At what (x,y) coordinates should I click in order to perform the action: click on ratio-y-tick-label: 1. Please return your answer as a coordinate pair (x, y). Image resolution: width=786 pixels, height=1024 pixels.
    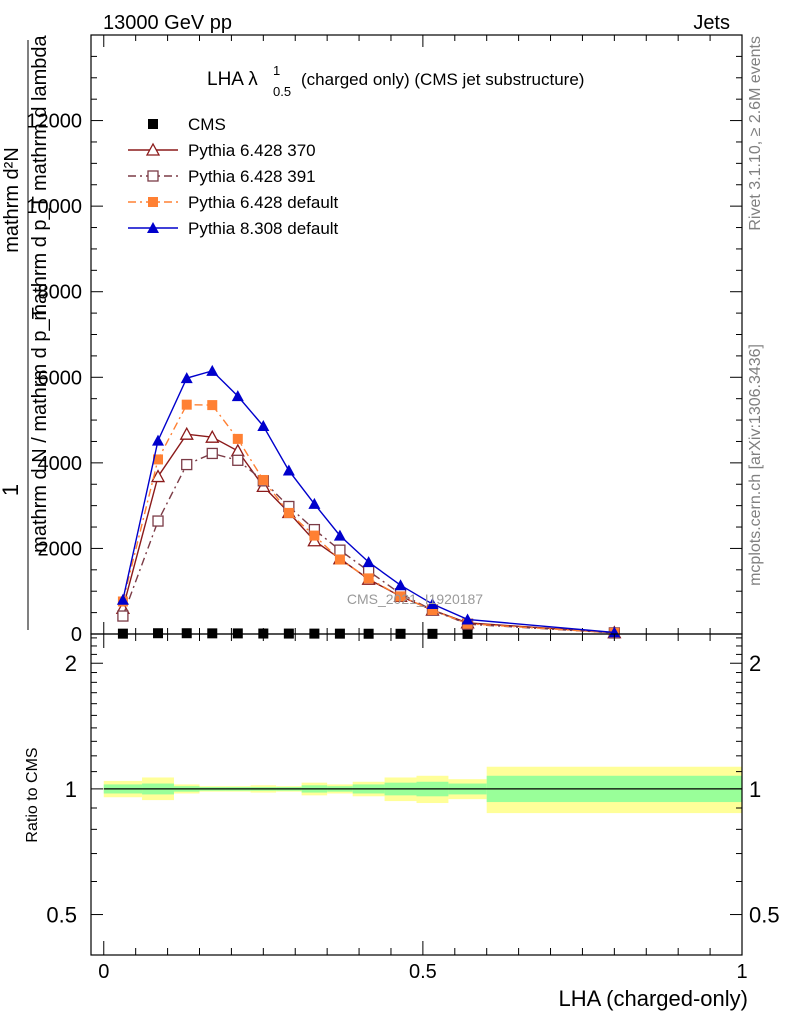
    Looking at the image, I should click on (71, 789).